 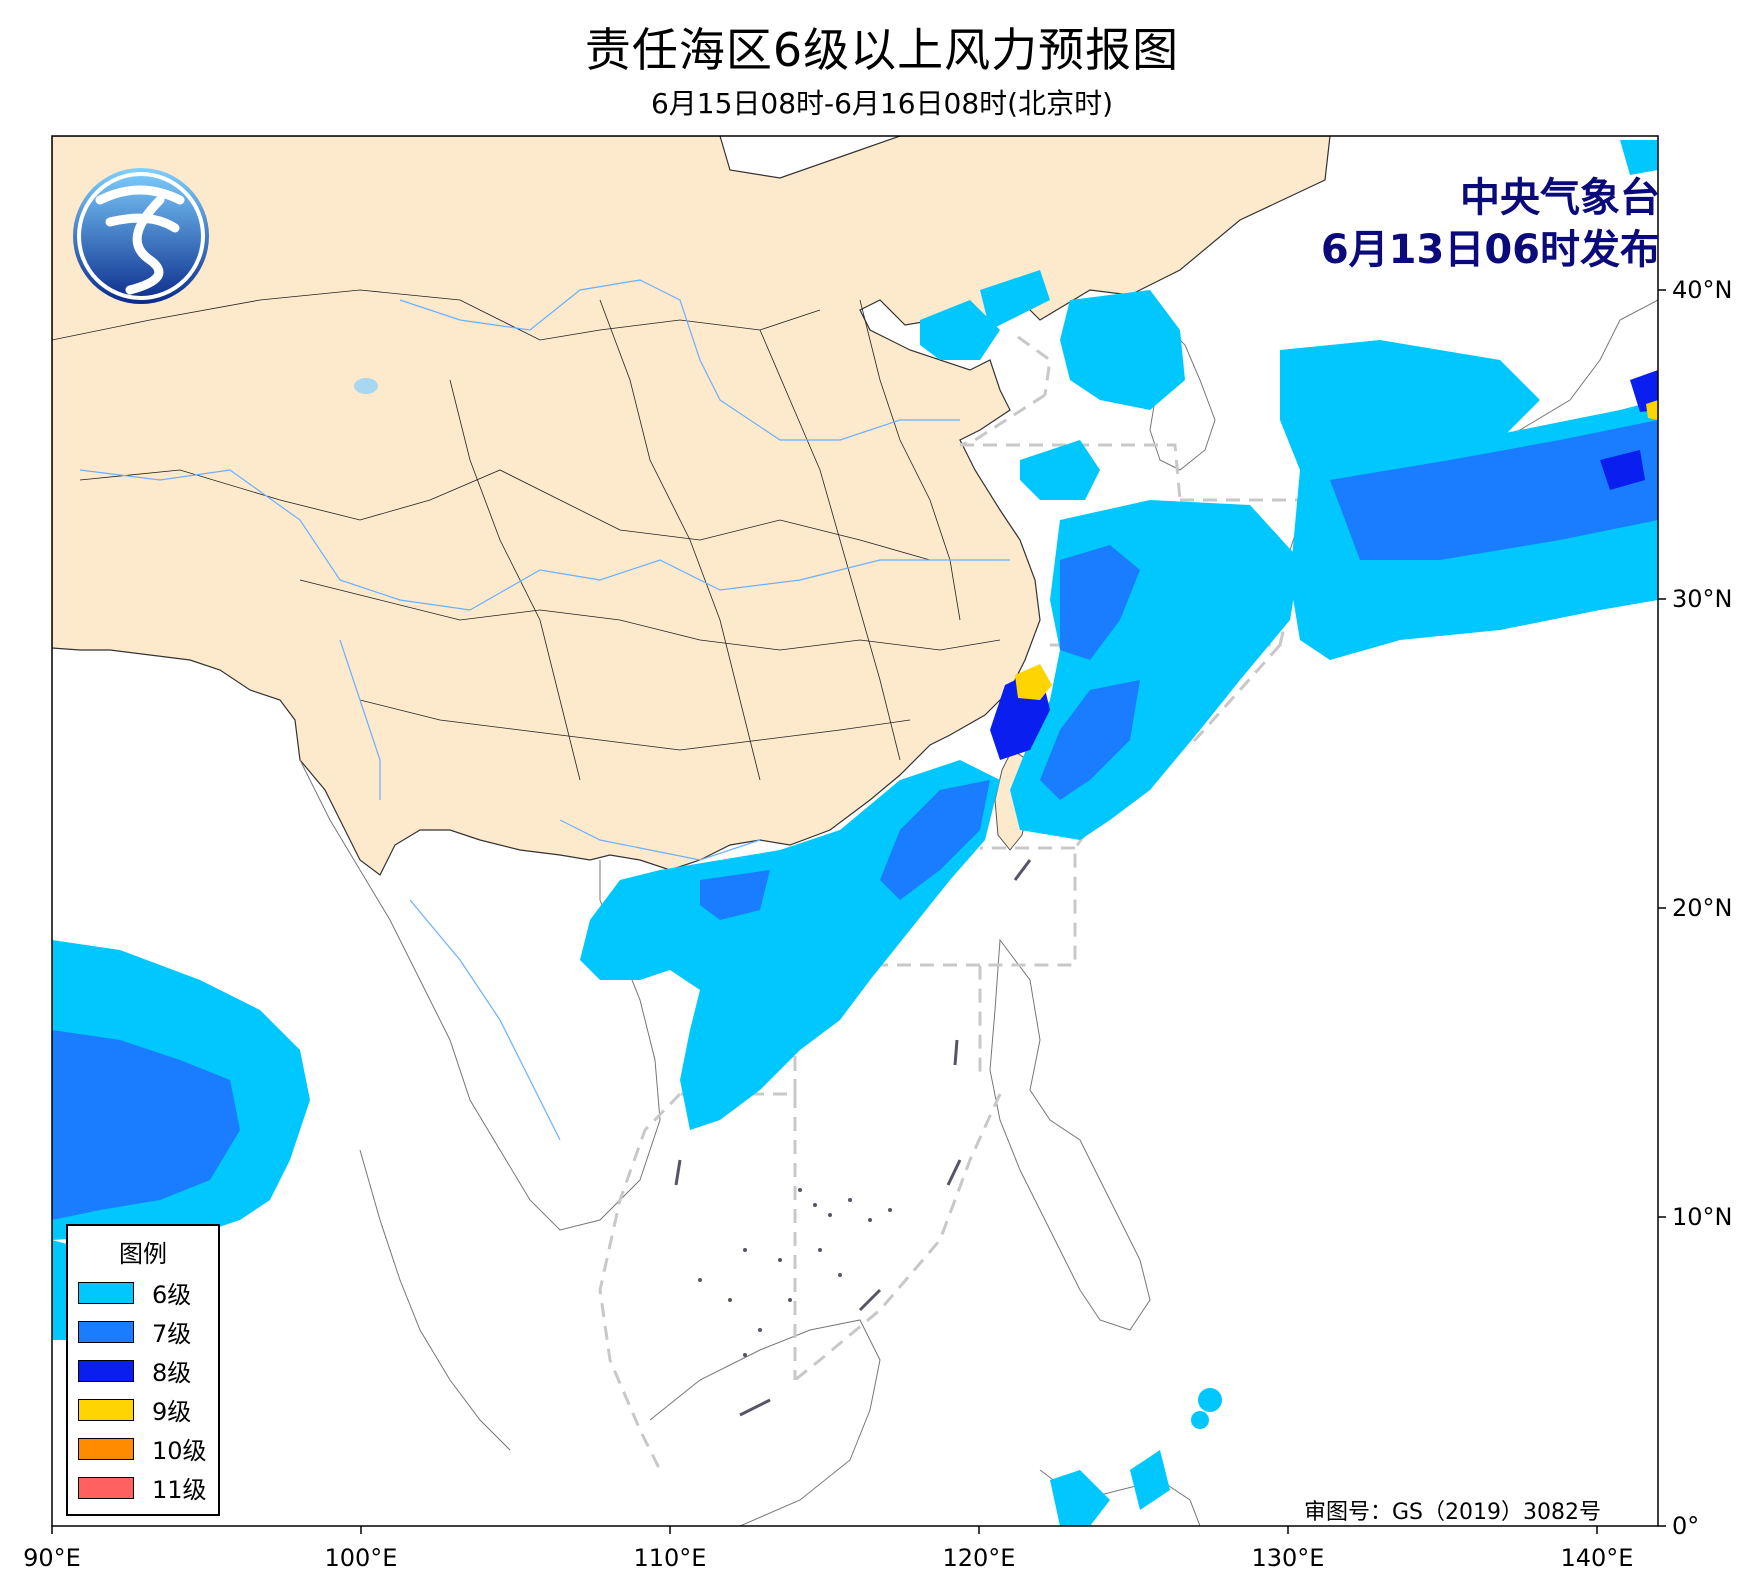 I want to click on map-approval-number: 审图号：GS（2019）3082号, so click(x=1452, y=1512).